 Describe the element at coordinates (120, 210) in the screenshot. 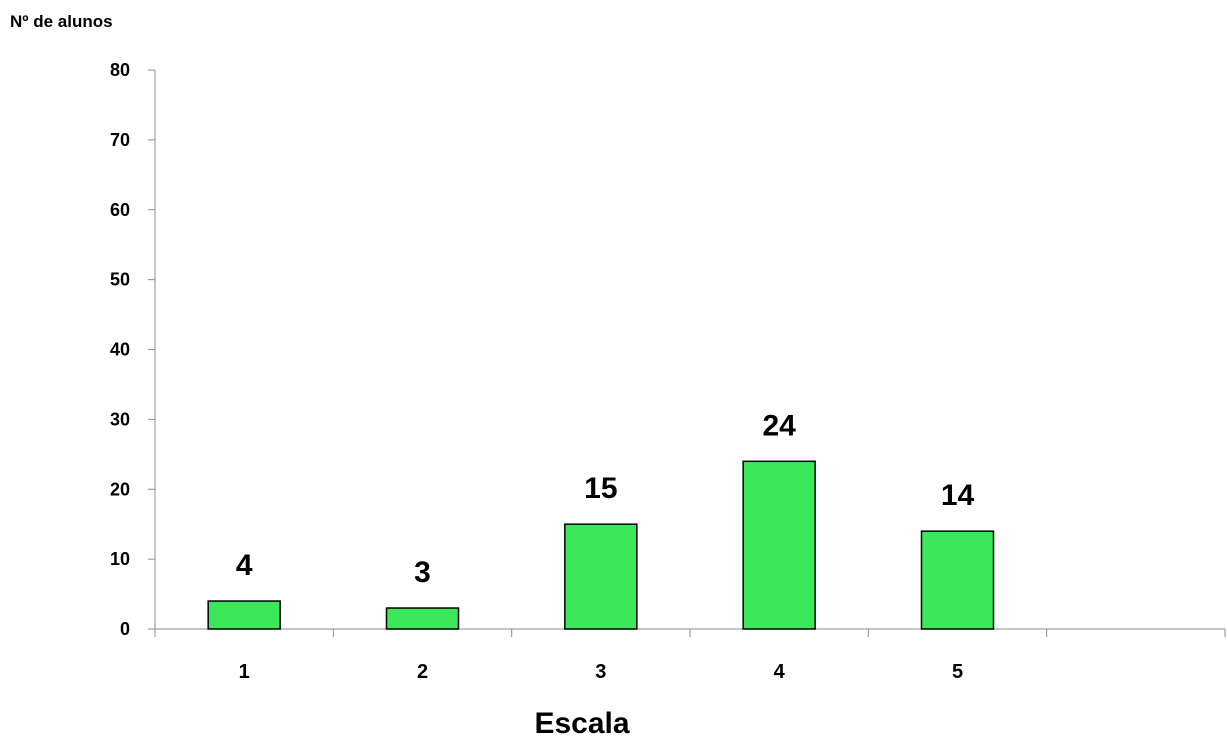

I see `y-tick-label: 60` at that location.